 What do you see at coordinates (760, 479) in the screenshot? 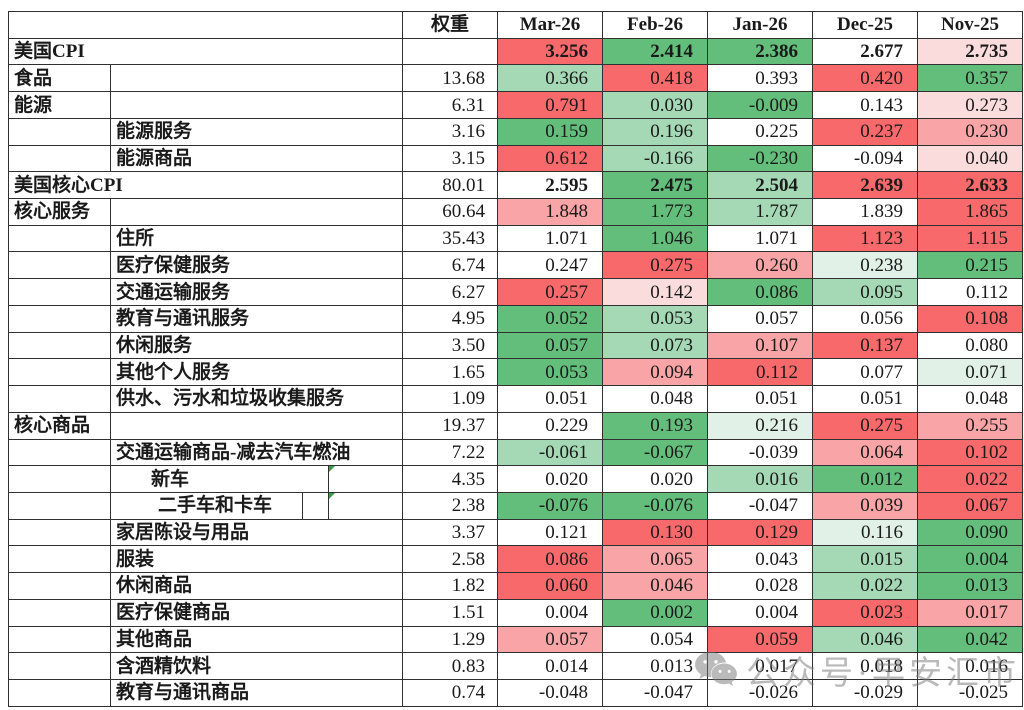
I see `value-cell: 0.016` at bounding box center [760, 479].